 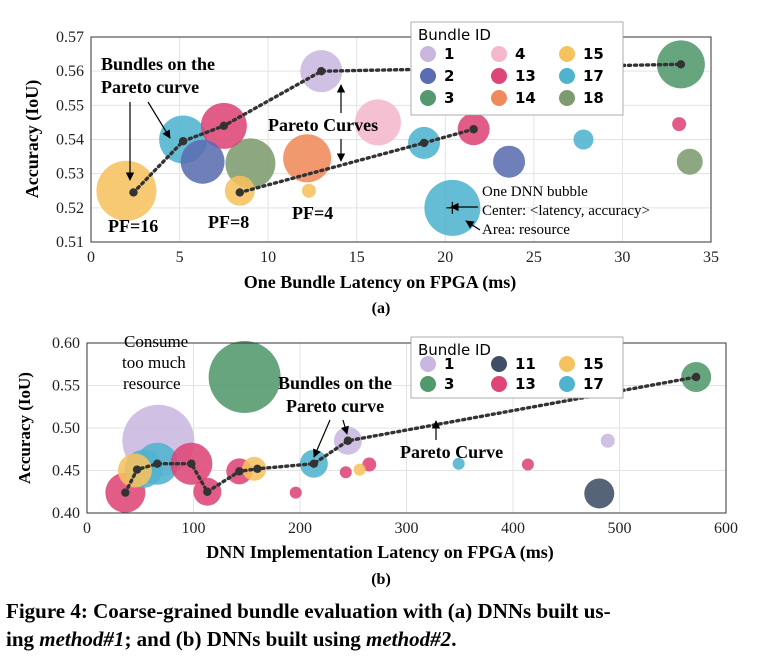 What do you see at coordinates (593, 98) in the screenshot?
I see `legend-label-18: 18` at bounding box center [593, 98].